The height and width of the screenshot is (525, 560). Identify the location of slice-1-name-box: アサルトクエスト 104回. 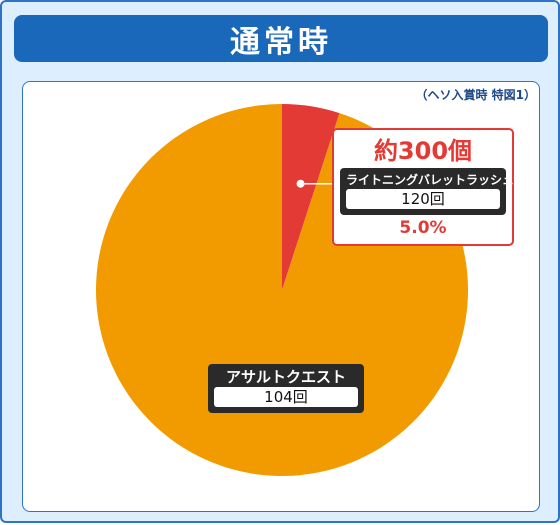
(286, 388).